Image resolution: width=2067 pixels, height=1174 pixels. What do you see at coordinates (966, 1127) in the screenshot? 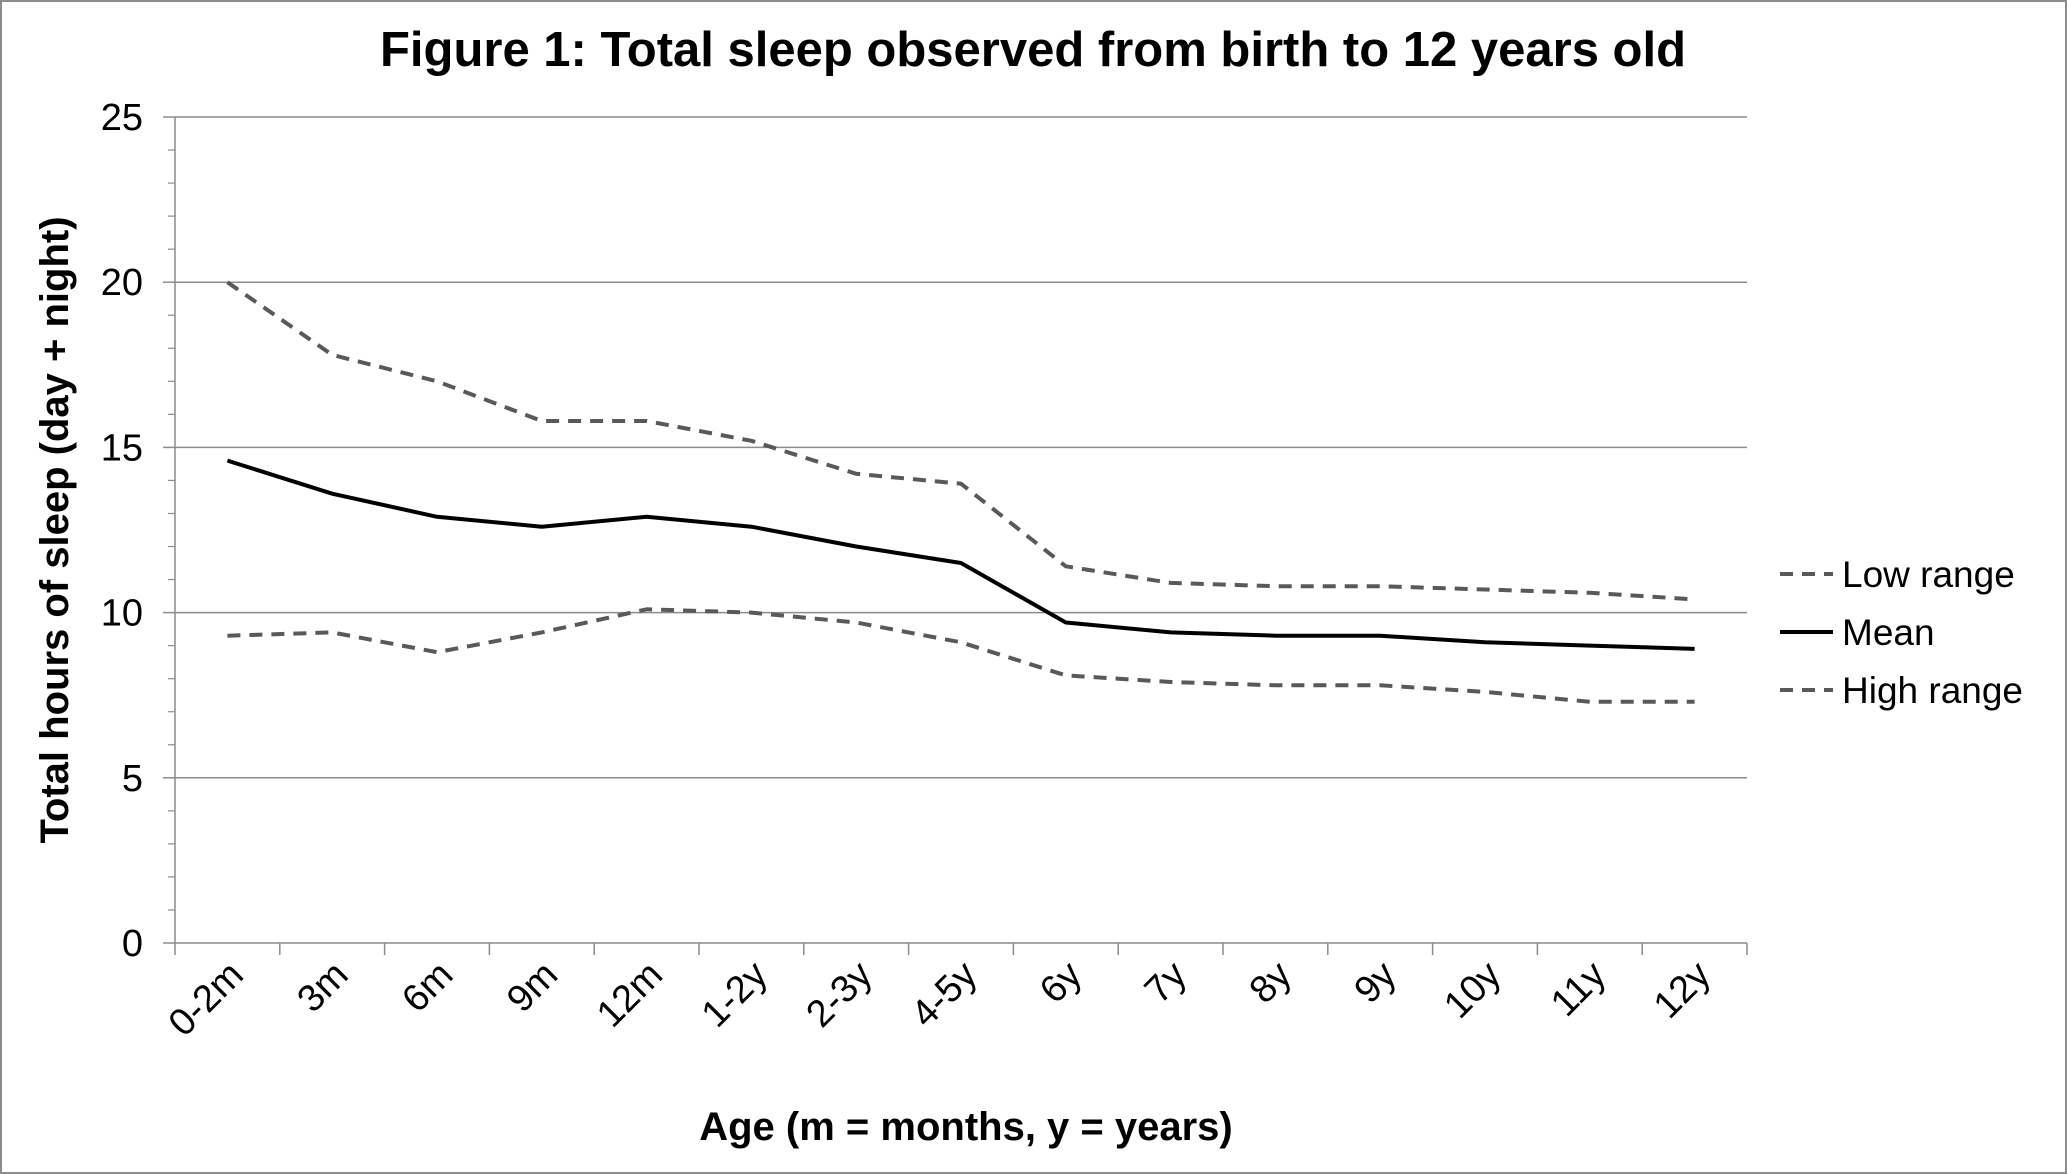
I see `x-axis-title: Age (m = months, y = years)` at bounding box center [966, 1127].